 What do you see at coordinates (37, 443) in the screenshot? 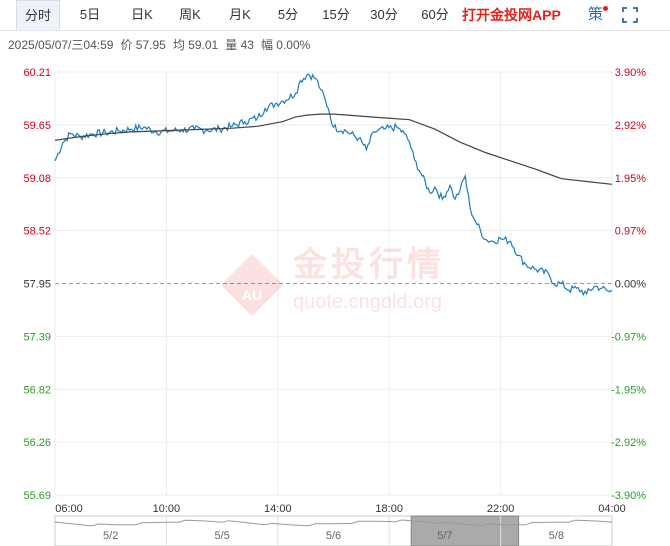
I see `price-tick-label: 56.26` at bounding box center [37, 443].